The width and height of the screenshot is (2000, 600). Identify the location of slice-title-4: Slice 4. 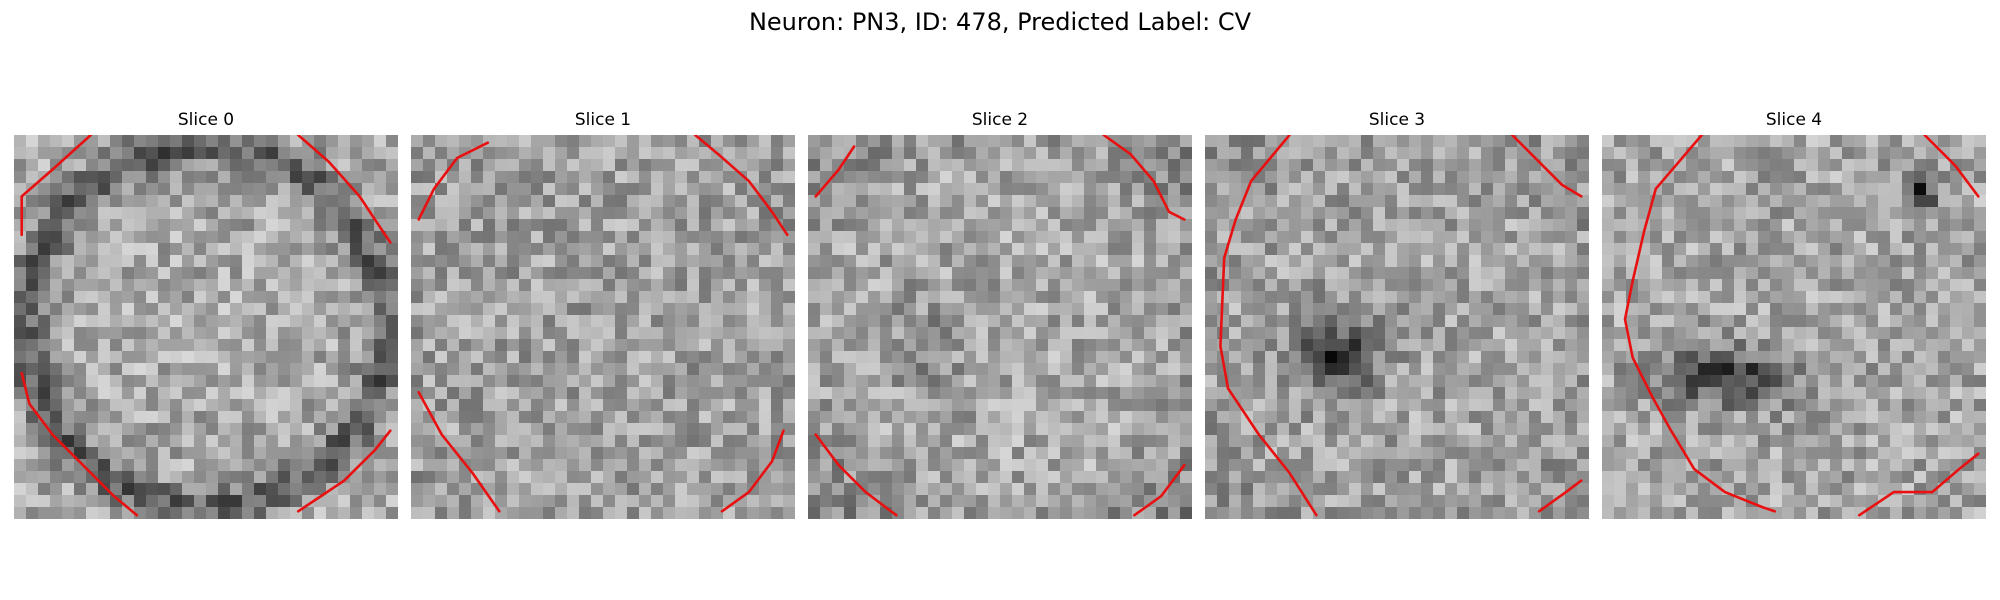
(1794, 120).